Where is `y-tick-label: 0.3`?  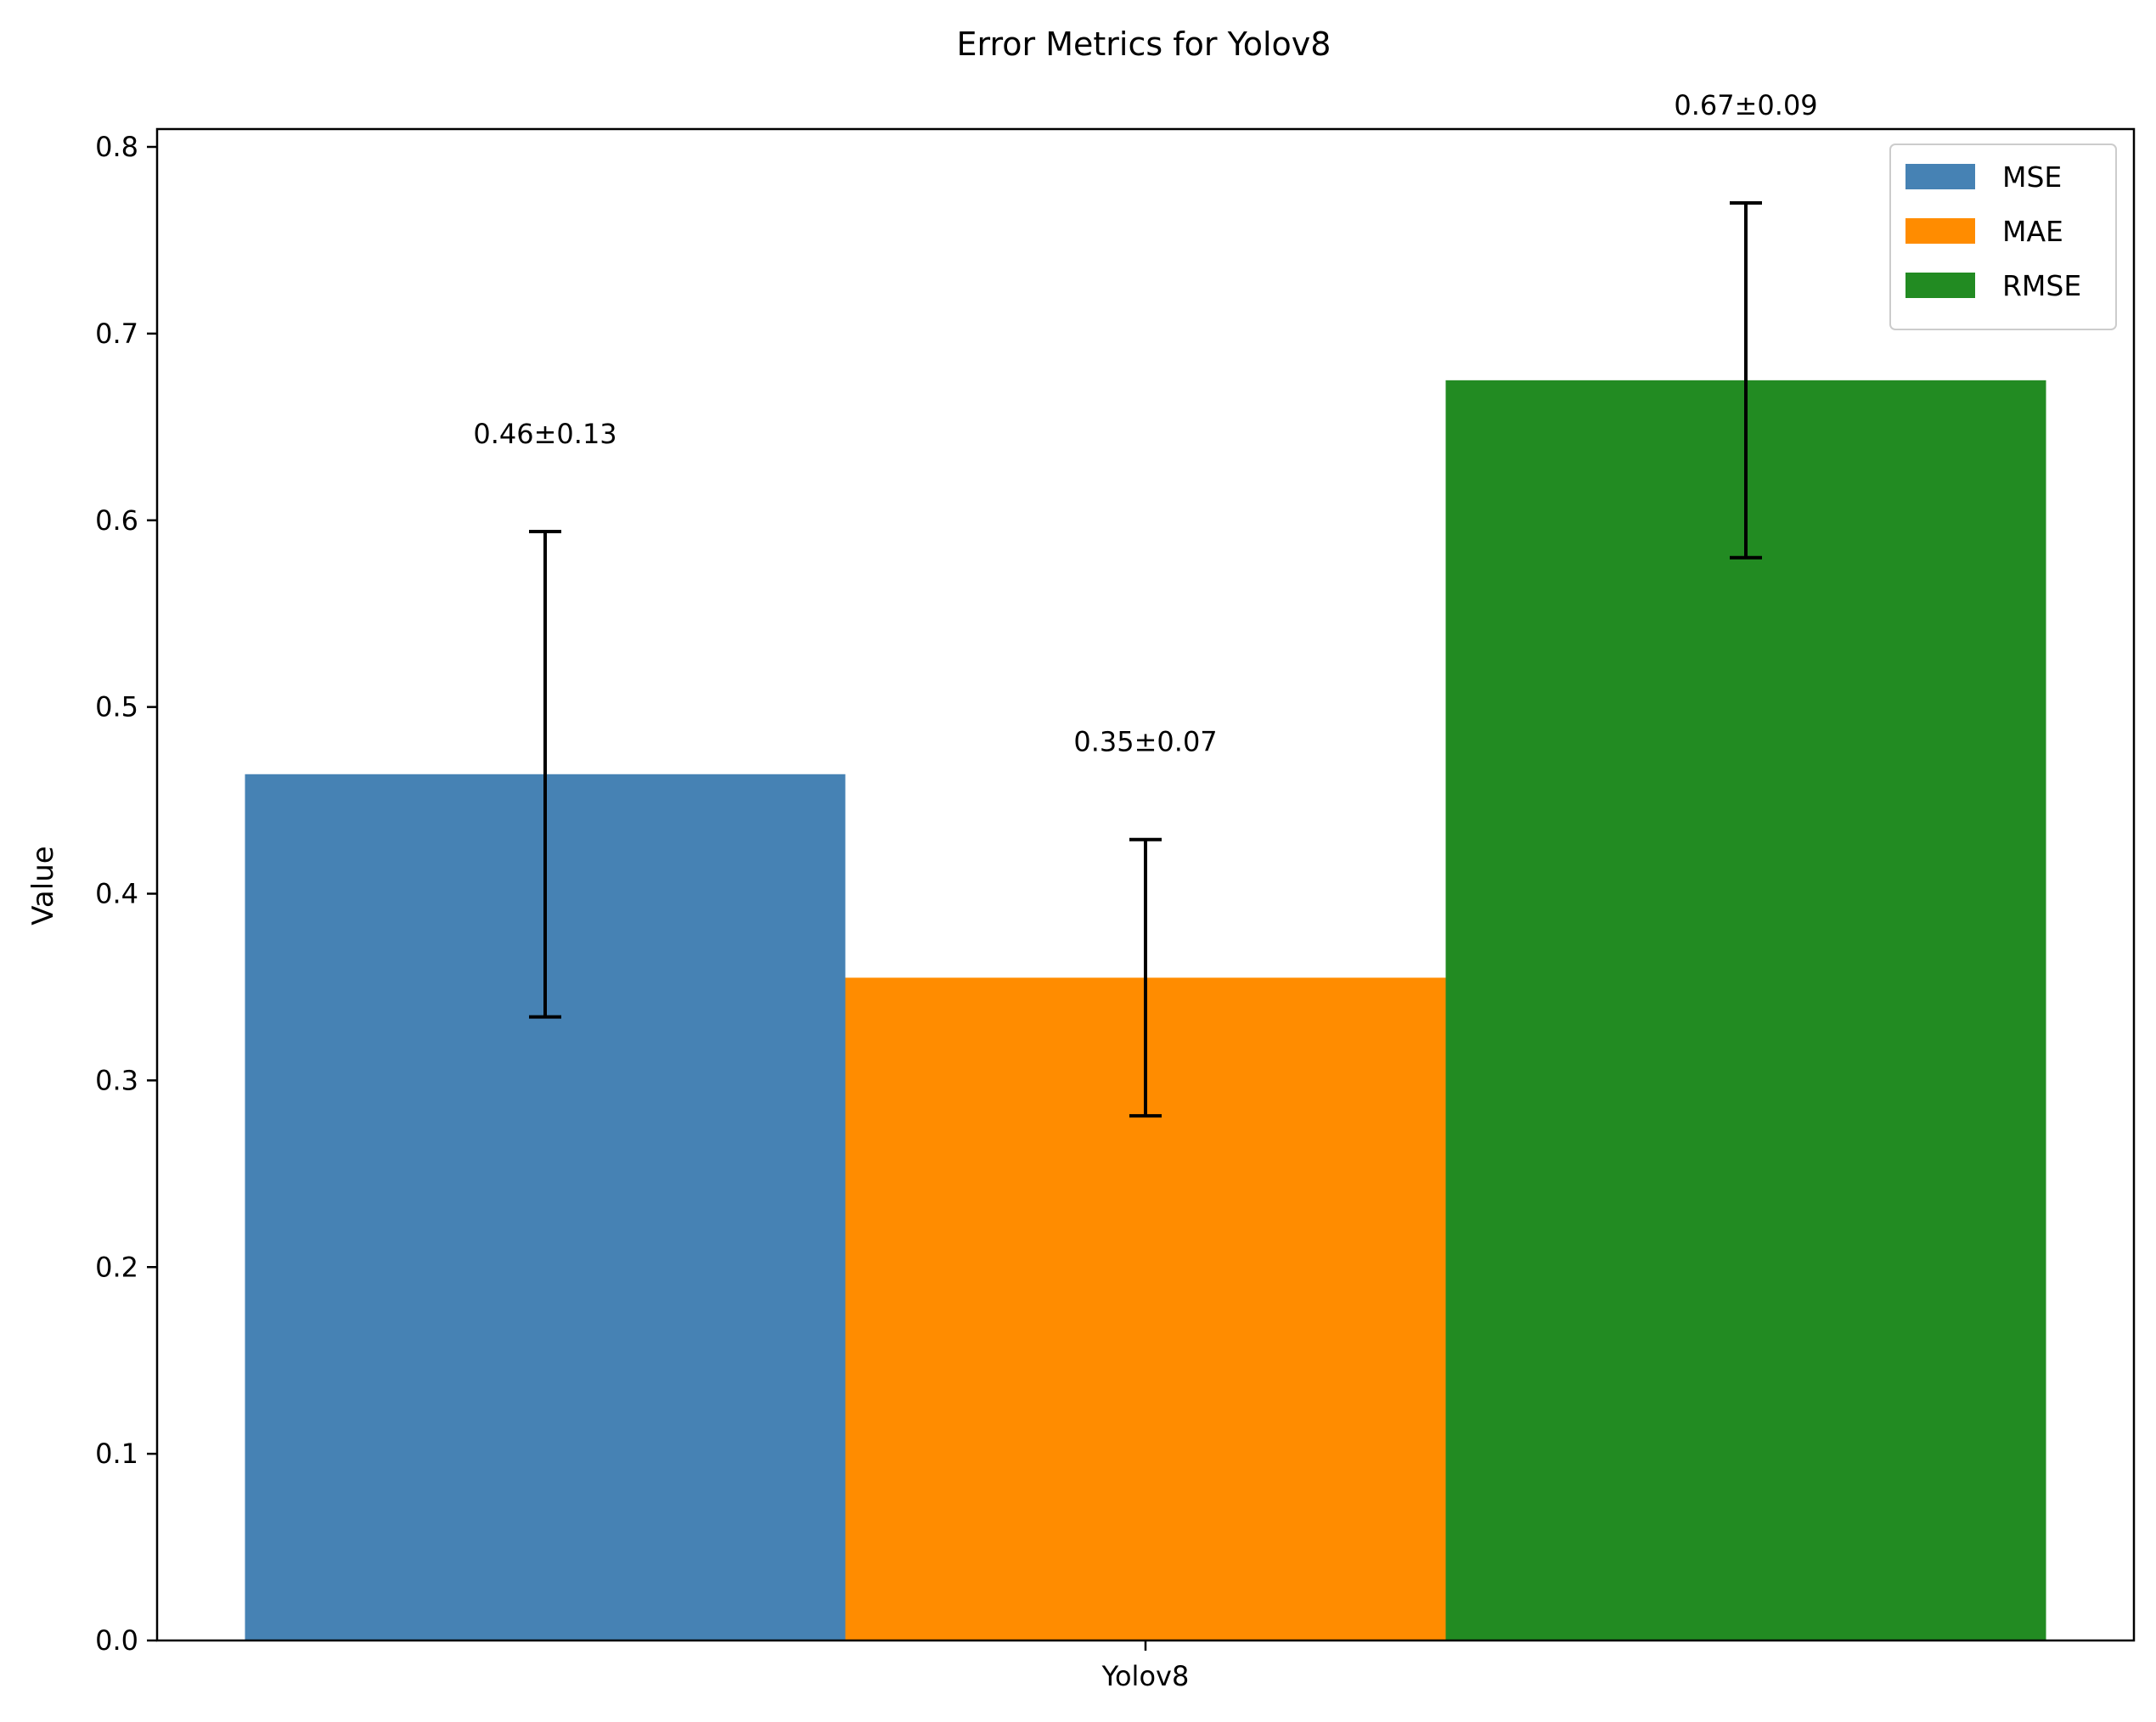
y-tick-label: 0.3 is located at coordinates (117, 1080).